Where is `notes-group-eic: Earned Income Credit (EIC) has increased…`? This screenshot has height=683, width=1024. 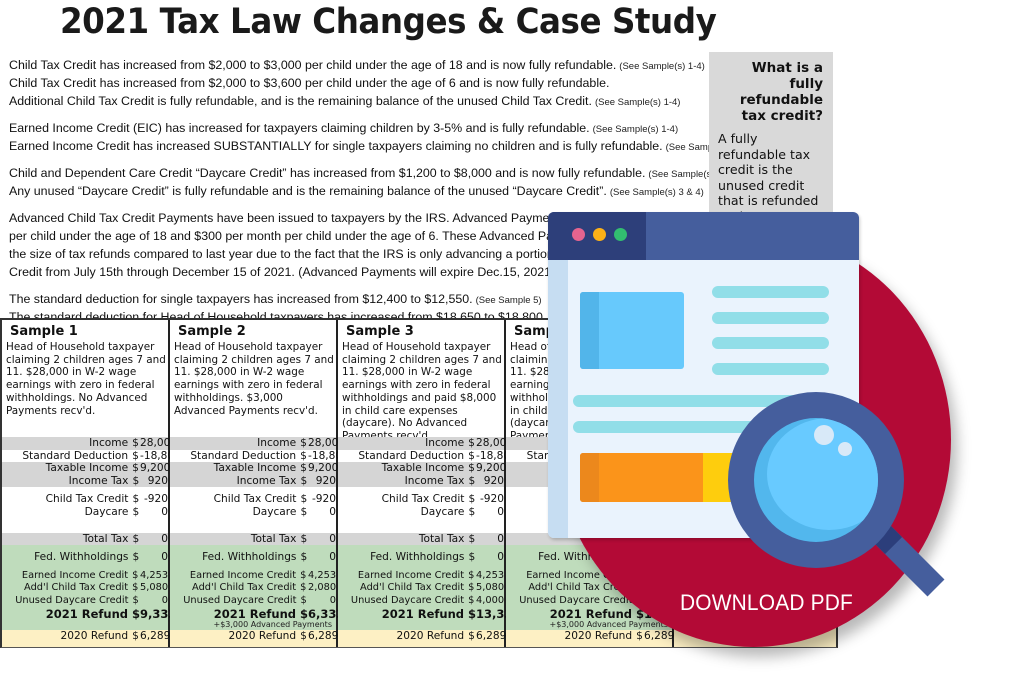 notes-group-eic: Earned Income Credit (EIC) has increased… is located at coordinates (370, 138).